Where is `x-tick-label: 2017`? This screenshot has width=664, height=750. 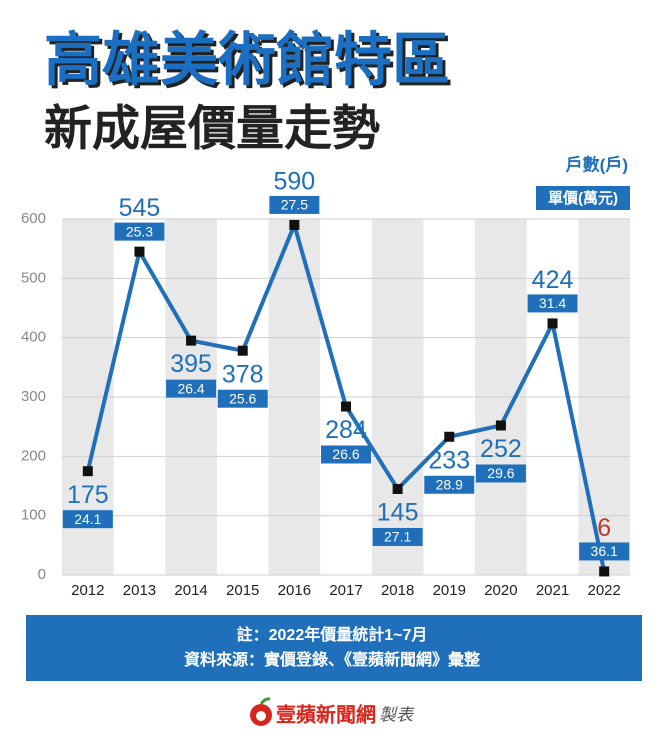 x-tick-label: 2017 is located at coordinates (345, 590).